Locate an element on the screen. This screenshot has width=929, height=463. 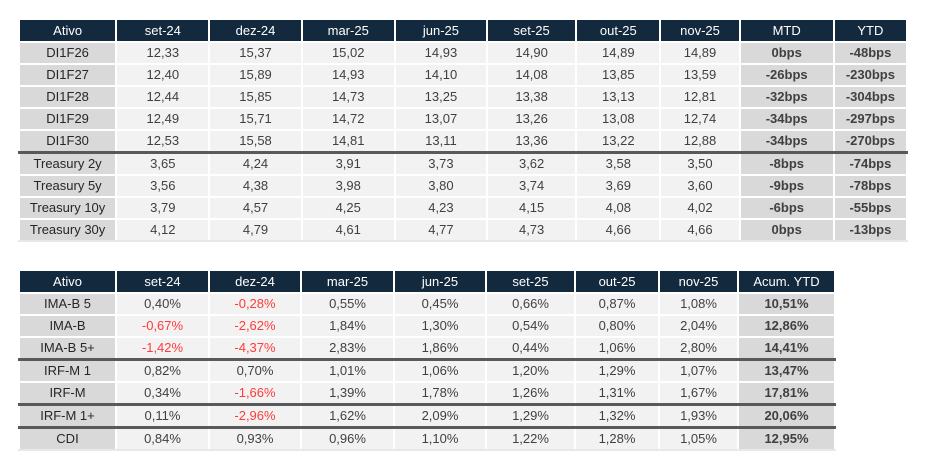
value-cell: 14,81 is located at coordinates (348, 141).